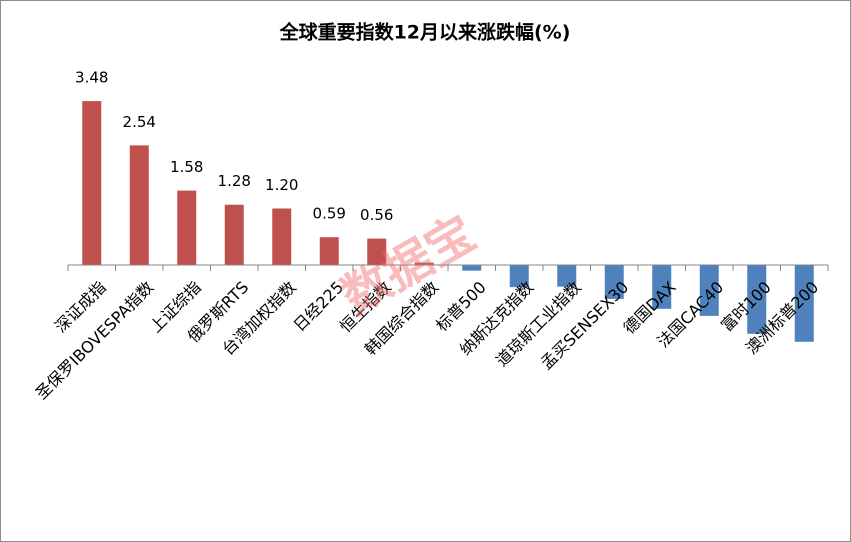  What do you see at coordinates (91, 78) in the screenshot?
I see `value-label: 3.48` at bounding box center [91, 78].